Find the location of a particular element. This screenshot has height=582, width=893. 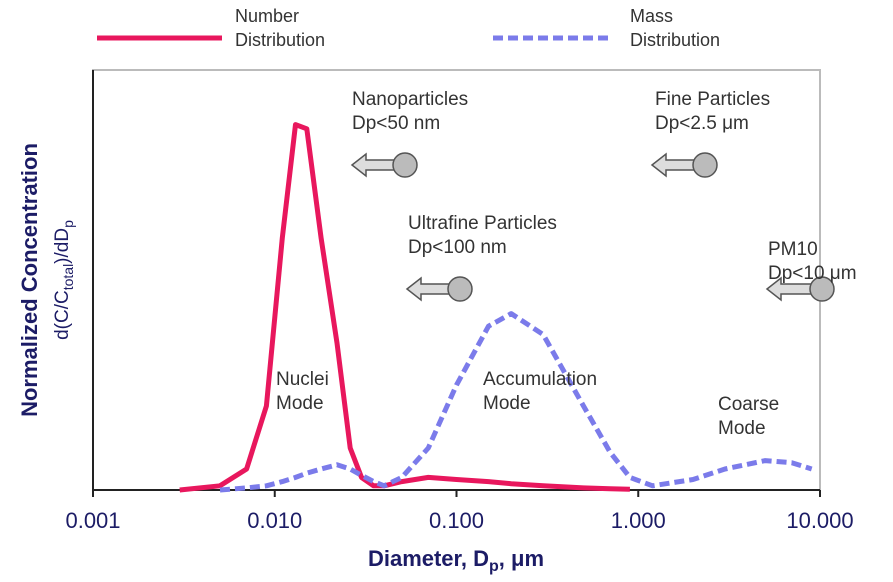

annotation: Coarse Mode is located at coordinates (749, 416).